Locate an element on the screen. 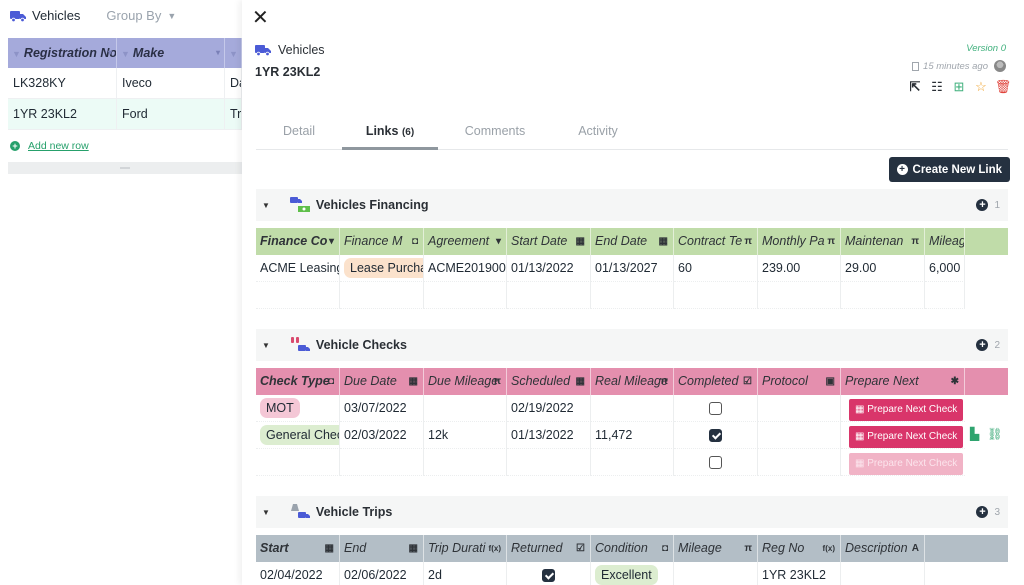  column-header: Mileage π is located at coordinates (716, 548).